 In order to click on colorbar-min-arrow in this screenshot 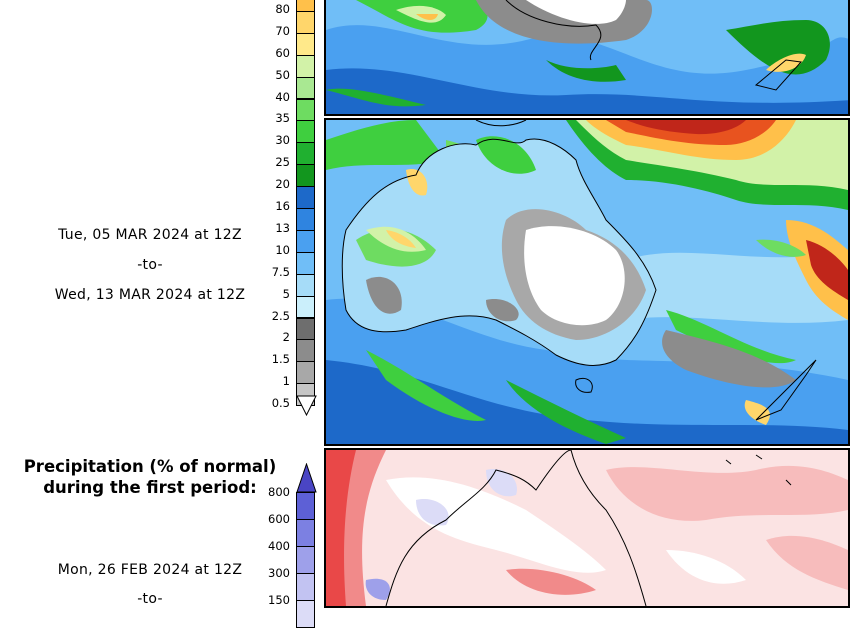, I will do `click(306, 406)`.